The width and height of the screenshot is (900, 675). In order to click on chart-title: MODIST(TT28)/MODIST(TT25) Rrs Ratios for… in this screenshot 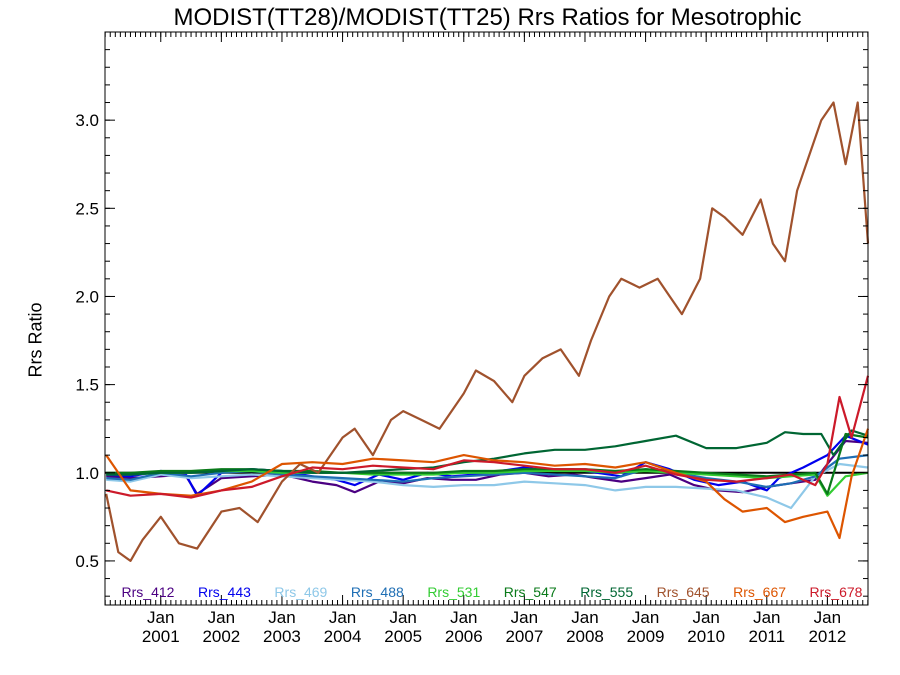, I will do `click(487, 17)`.